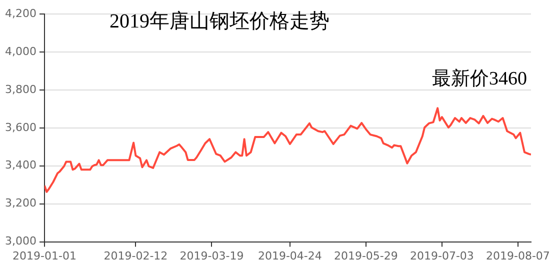 Image resolution: width=557 pixels, height=268 pixels. Describe the element at coordinates (20, 241) in the screenshot. I see `y-tick-label: 3,000` at that location.